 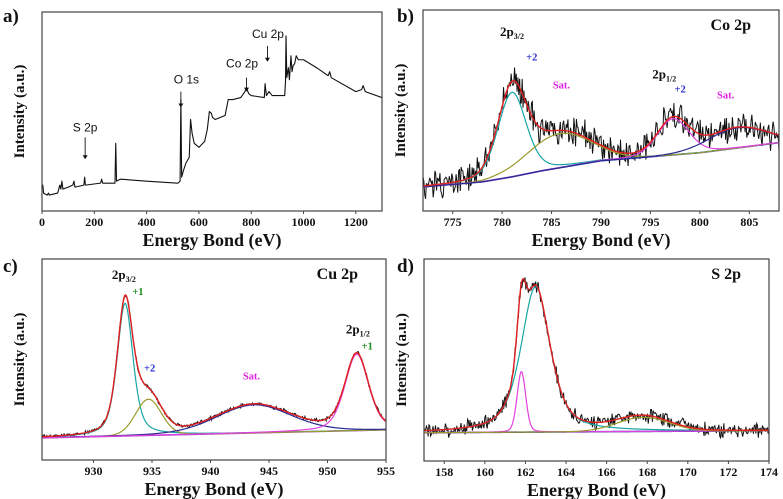 I want to click on x-tick-label: 935, so click(x=152, y=471).